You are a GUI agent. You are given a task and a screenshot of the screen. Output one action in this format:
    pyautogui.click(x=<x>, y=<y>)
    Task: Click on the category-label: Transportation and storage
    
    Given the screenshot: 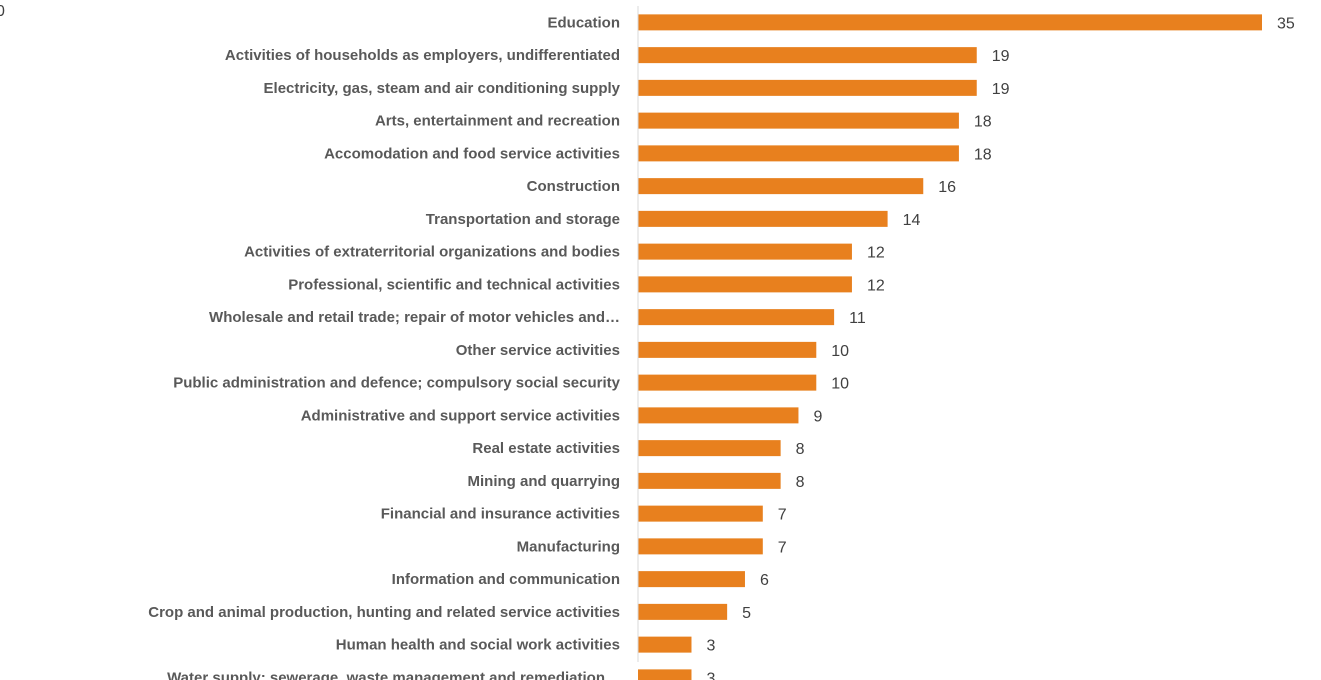 What is the action you would take?
    pyautogui.click(x=523, y=219)
    